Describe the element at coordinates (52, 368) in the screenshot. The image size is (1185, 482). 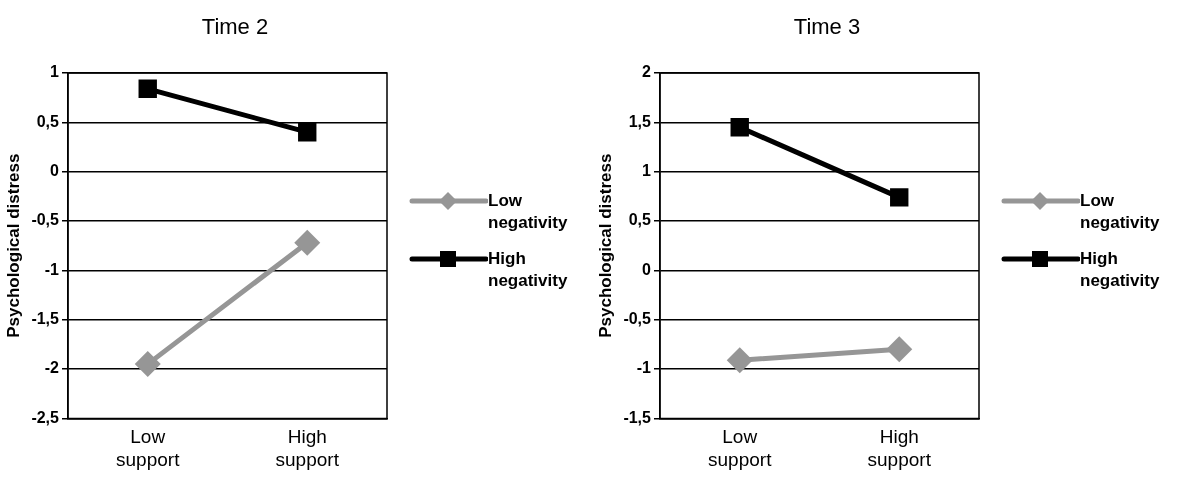
I see `y-tick-label: -2` at that location.